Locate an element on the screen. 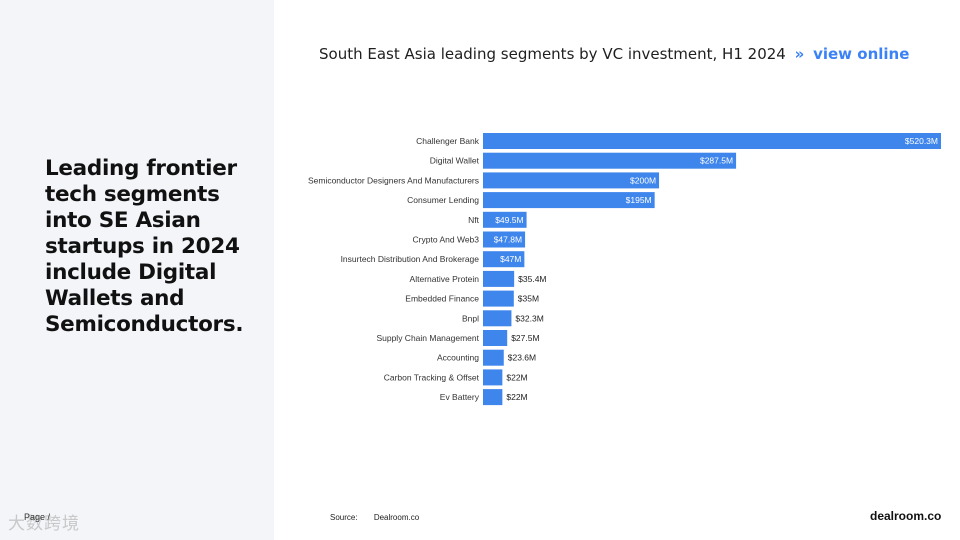  data-label: $49.5M is located at coordinates (509, 220).